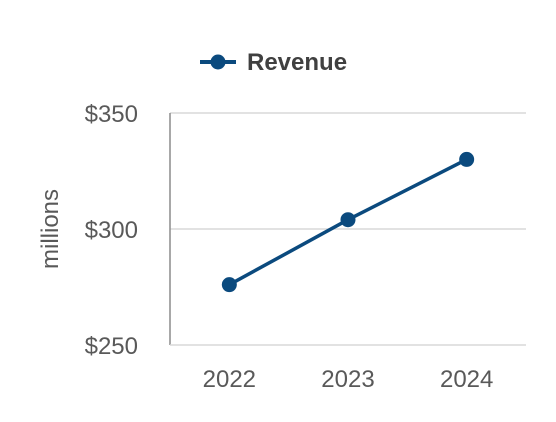  Describe the element at coordinates (229, 379) in the screenshot. I see `x-tick-label: 2022` at that location.